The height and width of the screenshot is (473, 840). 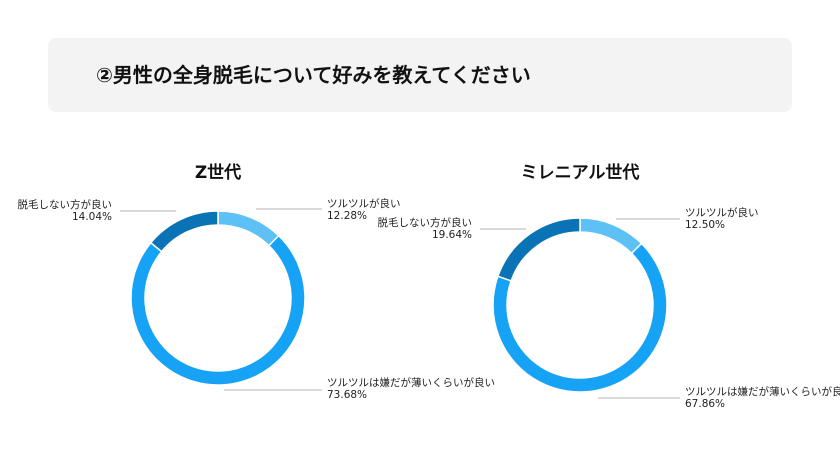 What do you see at coordinates (347, 395) in the screenshot?
I see `slice-value: 73.68%` at bounding box center [347, 395].